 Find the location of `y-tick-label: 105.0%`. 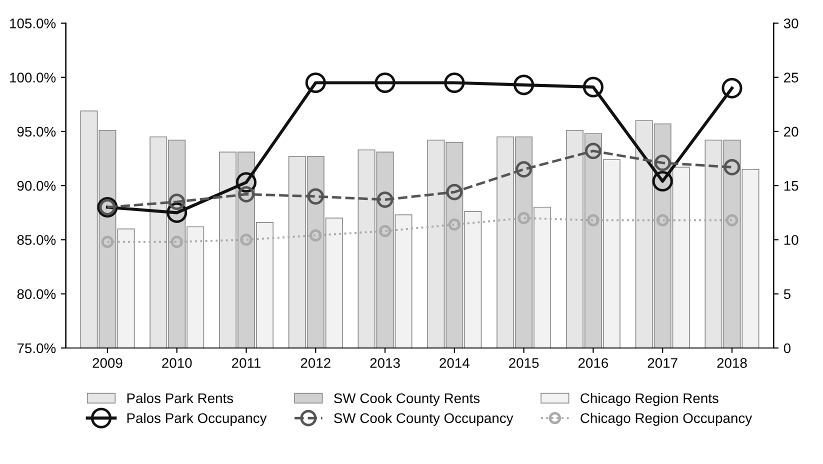

y-tick-label: 105.0% is located at coordinates (33, 23).